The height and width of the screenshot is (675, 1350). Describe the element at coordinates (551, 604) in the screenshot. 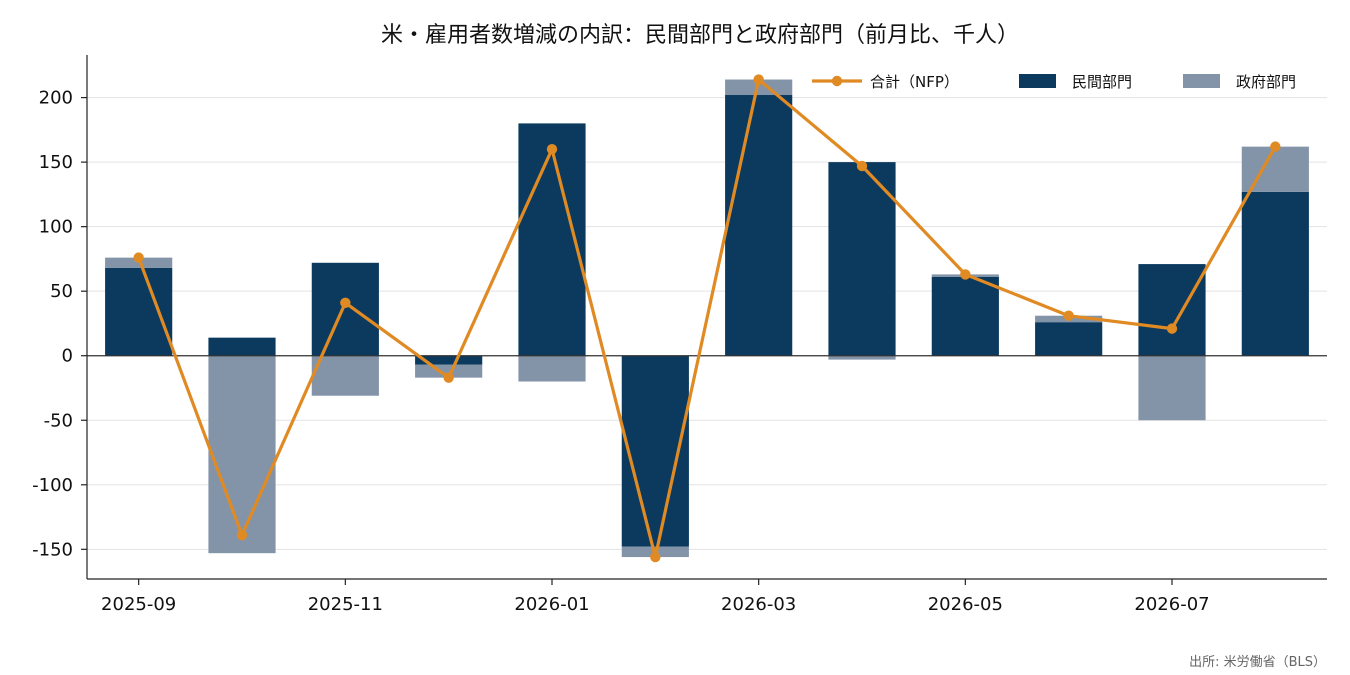

I see `x-tick-label: 2026-01` at that location.